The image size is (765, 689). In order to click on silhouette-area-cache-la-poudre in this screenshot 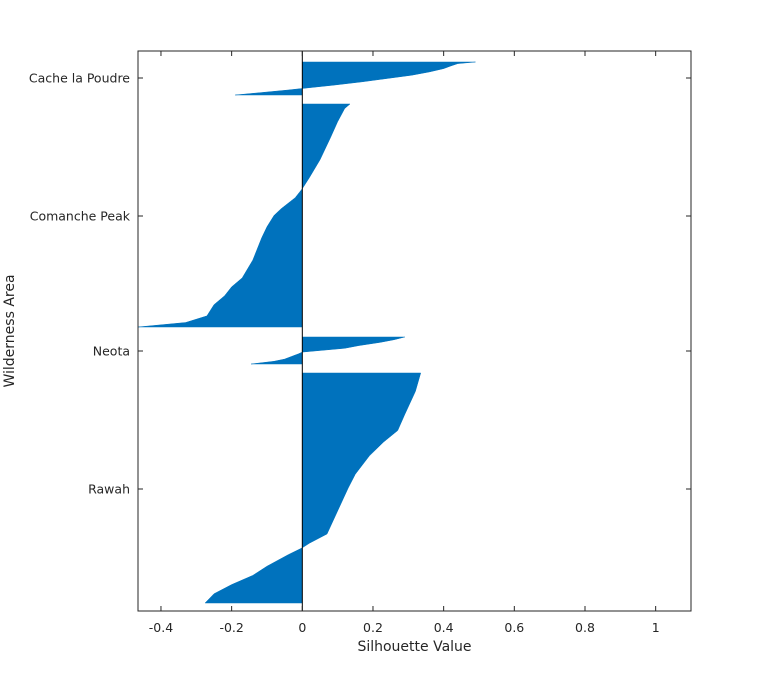, I will do `click(355, 78)`.